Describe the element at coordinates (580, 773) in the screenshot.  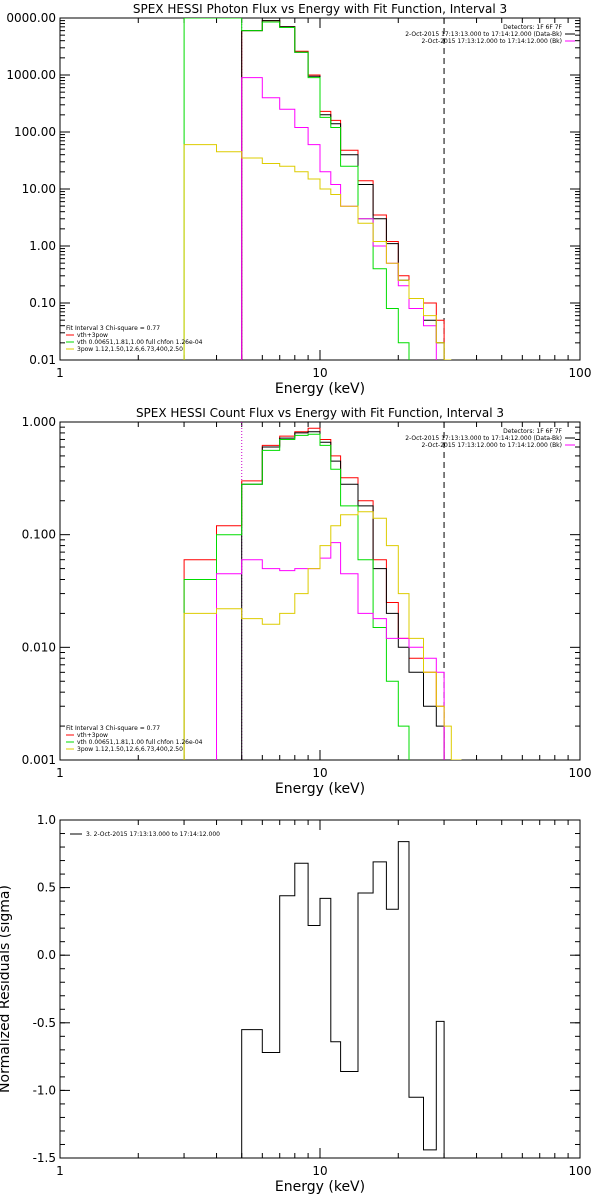
I see `panel-2-xtick-label: 100` at that location.